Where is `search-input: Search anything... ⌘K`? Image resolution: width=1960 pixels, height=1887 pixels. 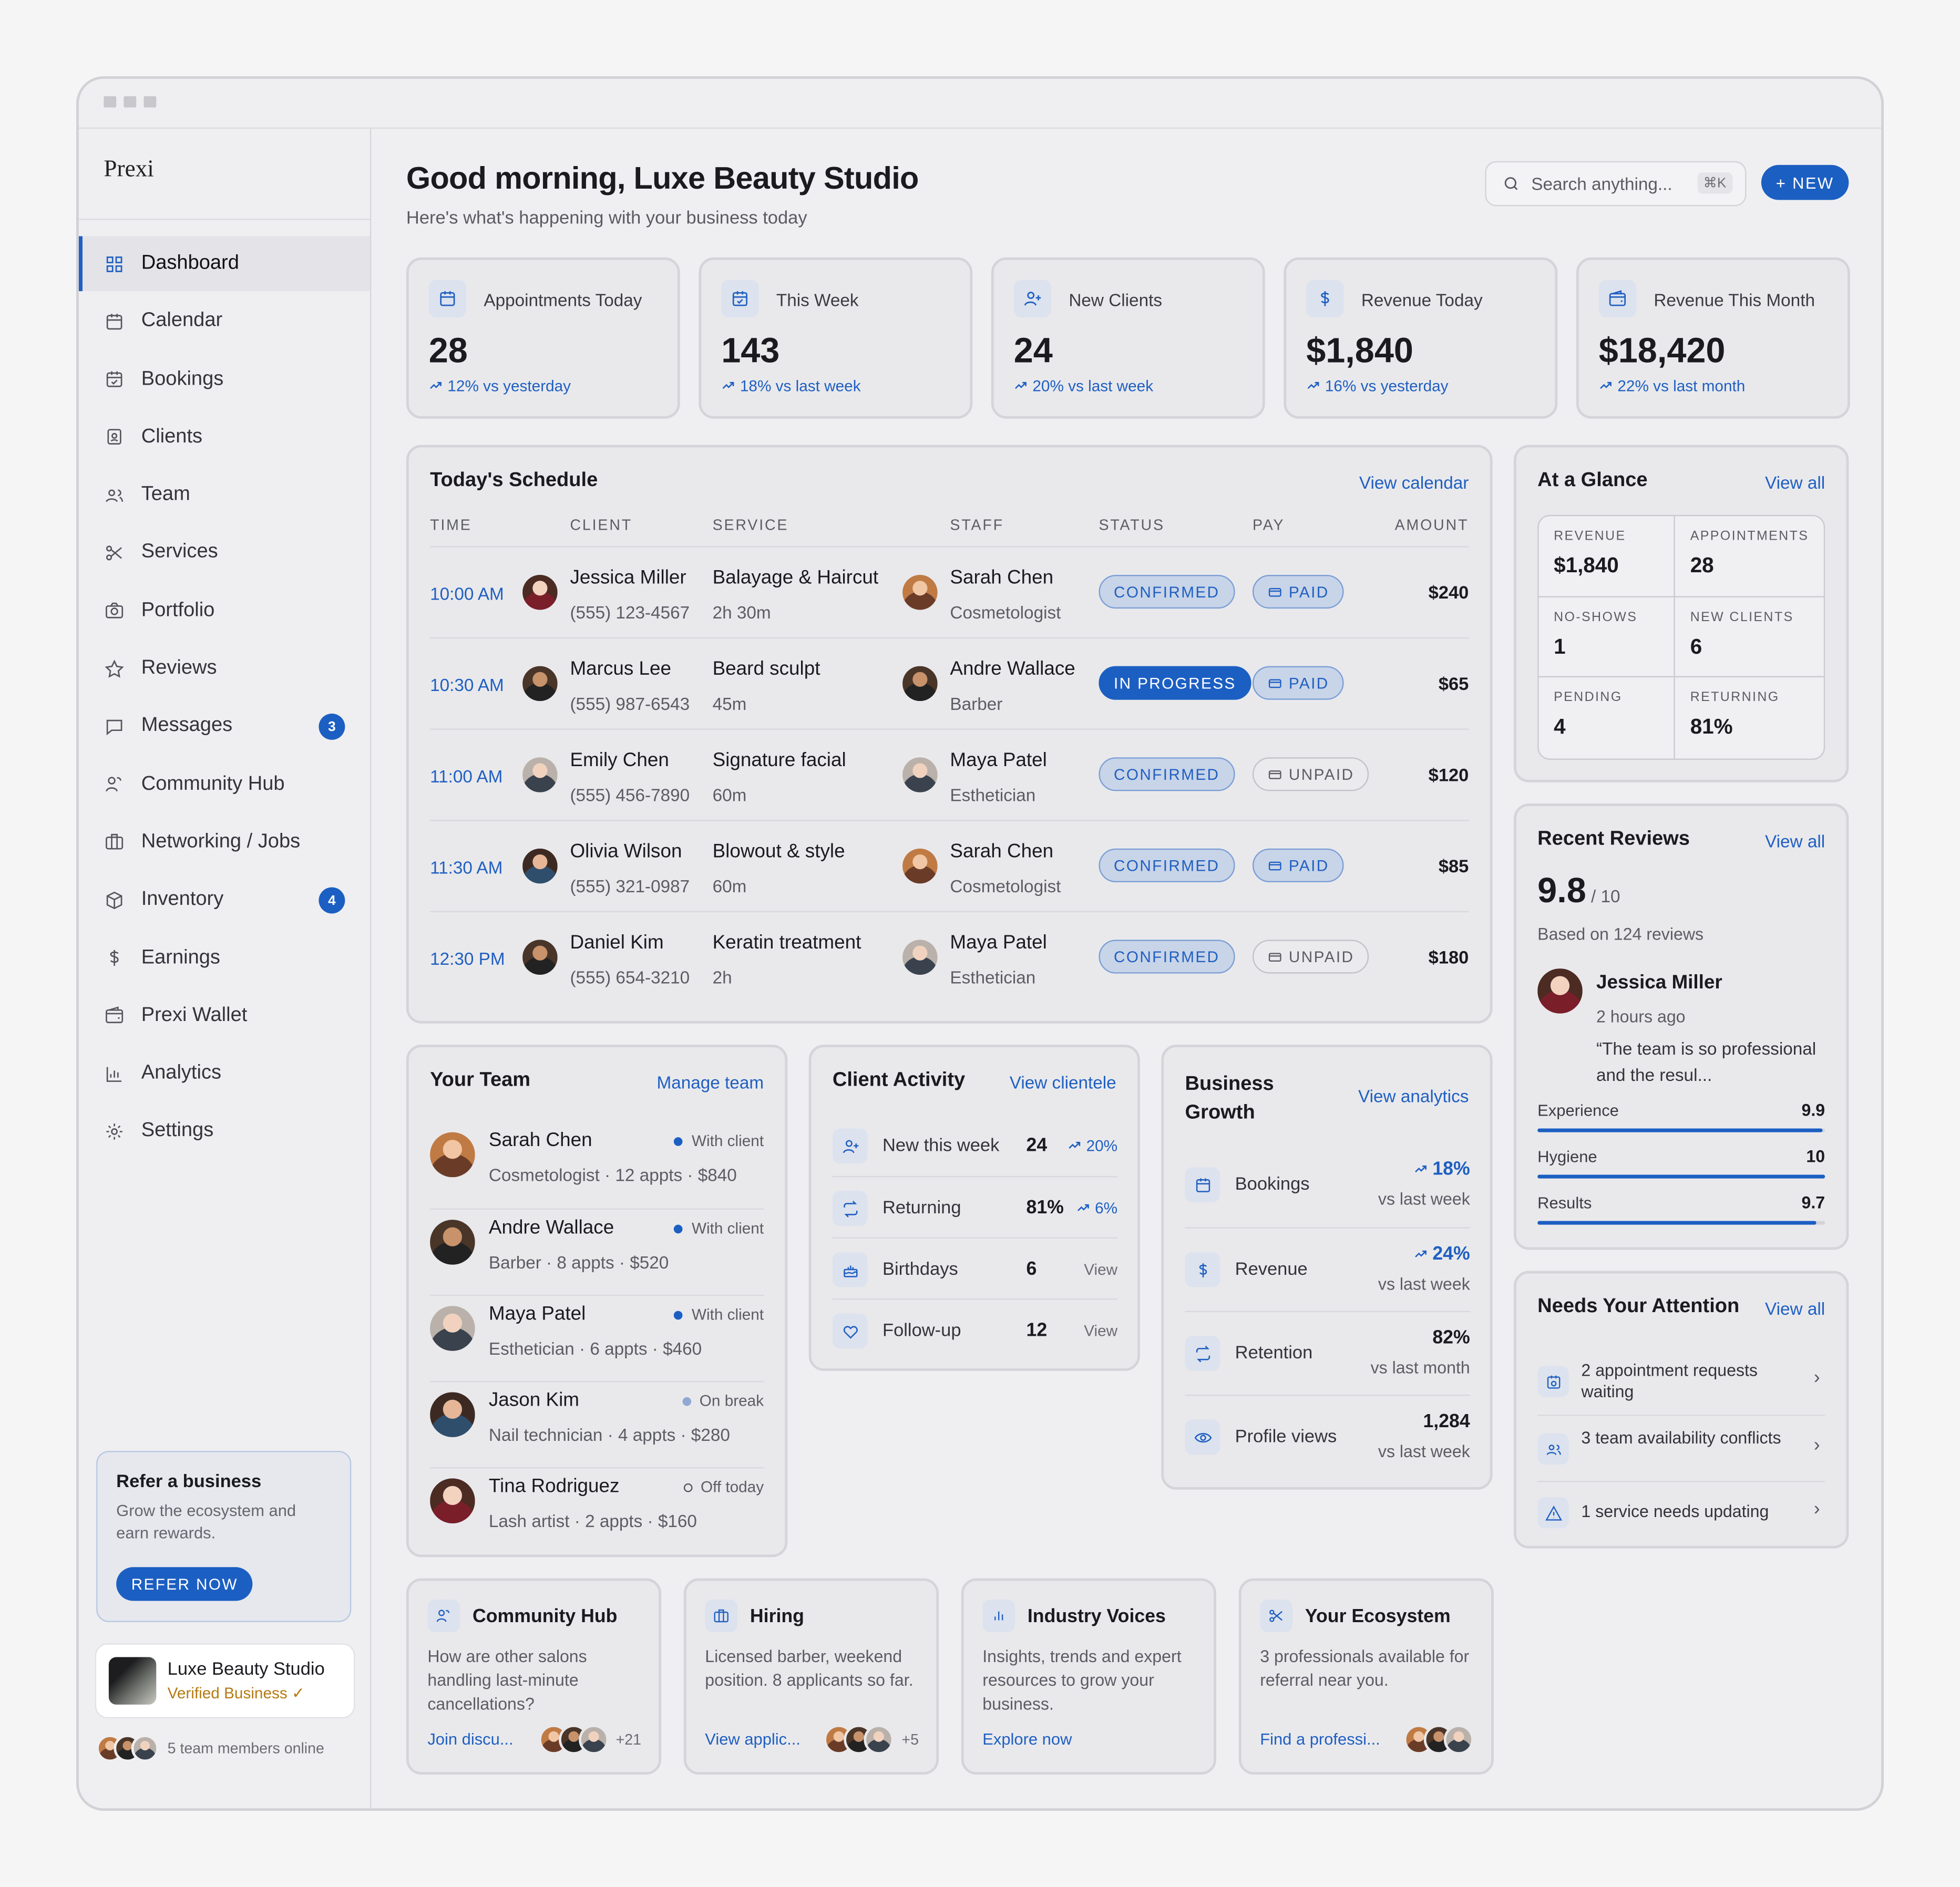
search-input: Search anything... ⌘K is located at coordinates (1616, 184).